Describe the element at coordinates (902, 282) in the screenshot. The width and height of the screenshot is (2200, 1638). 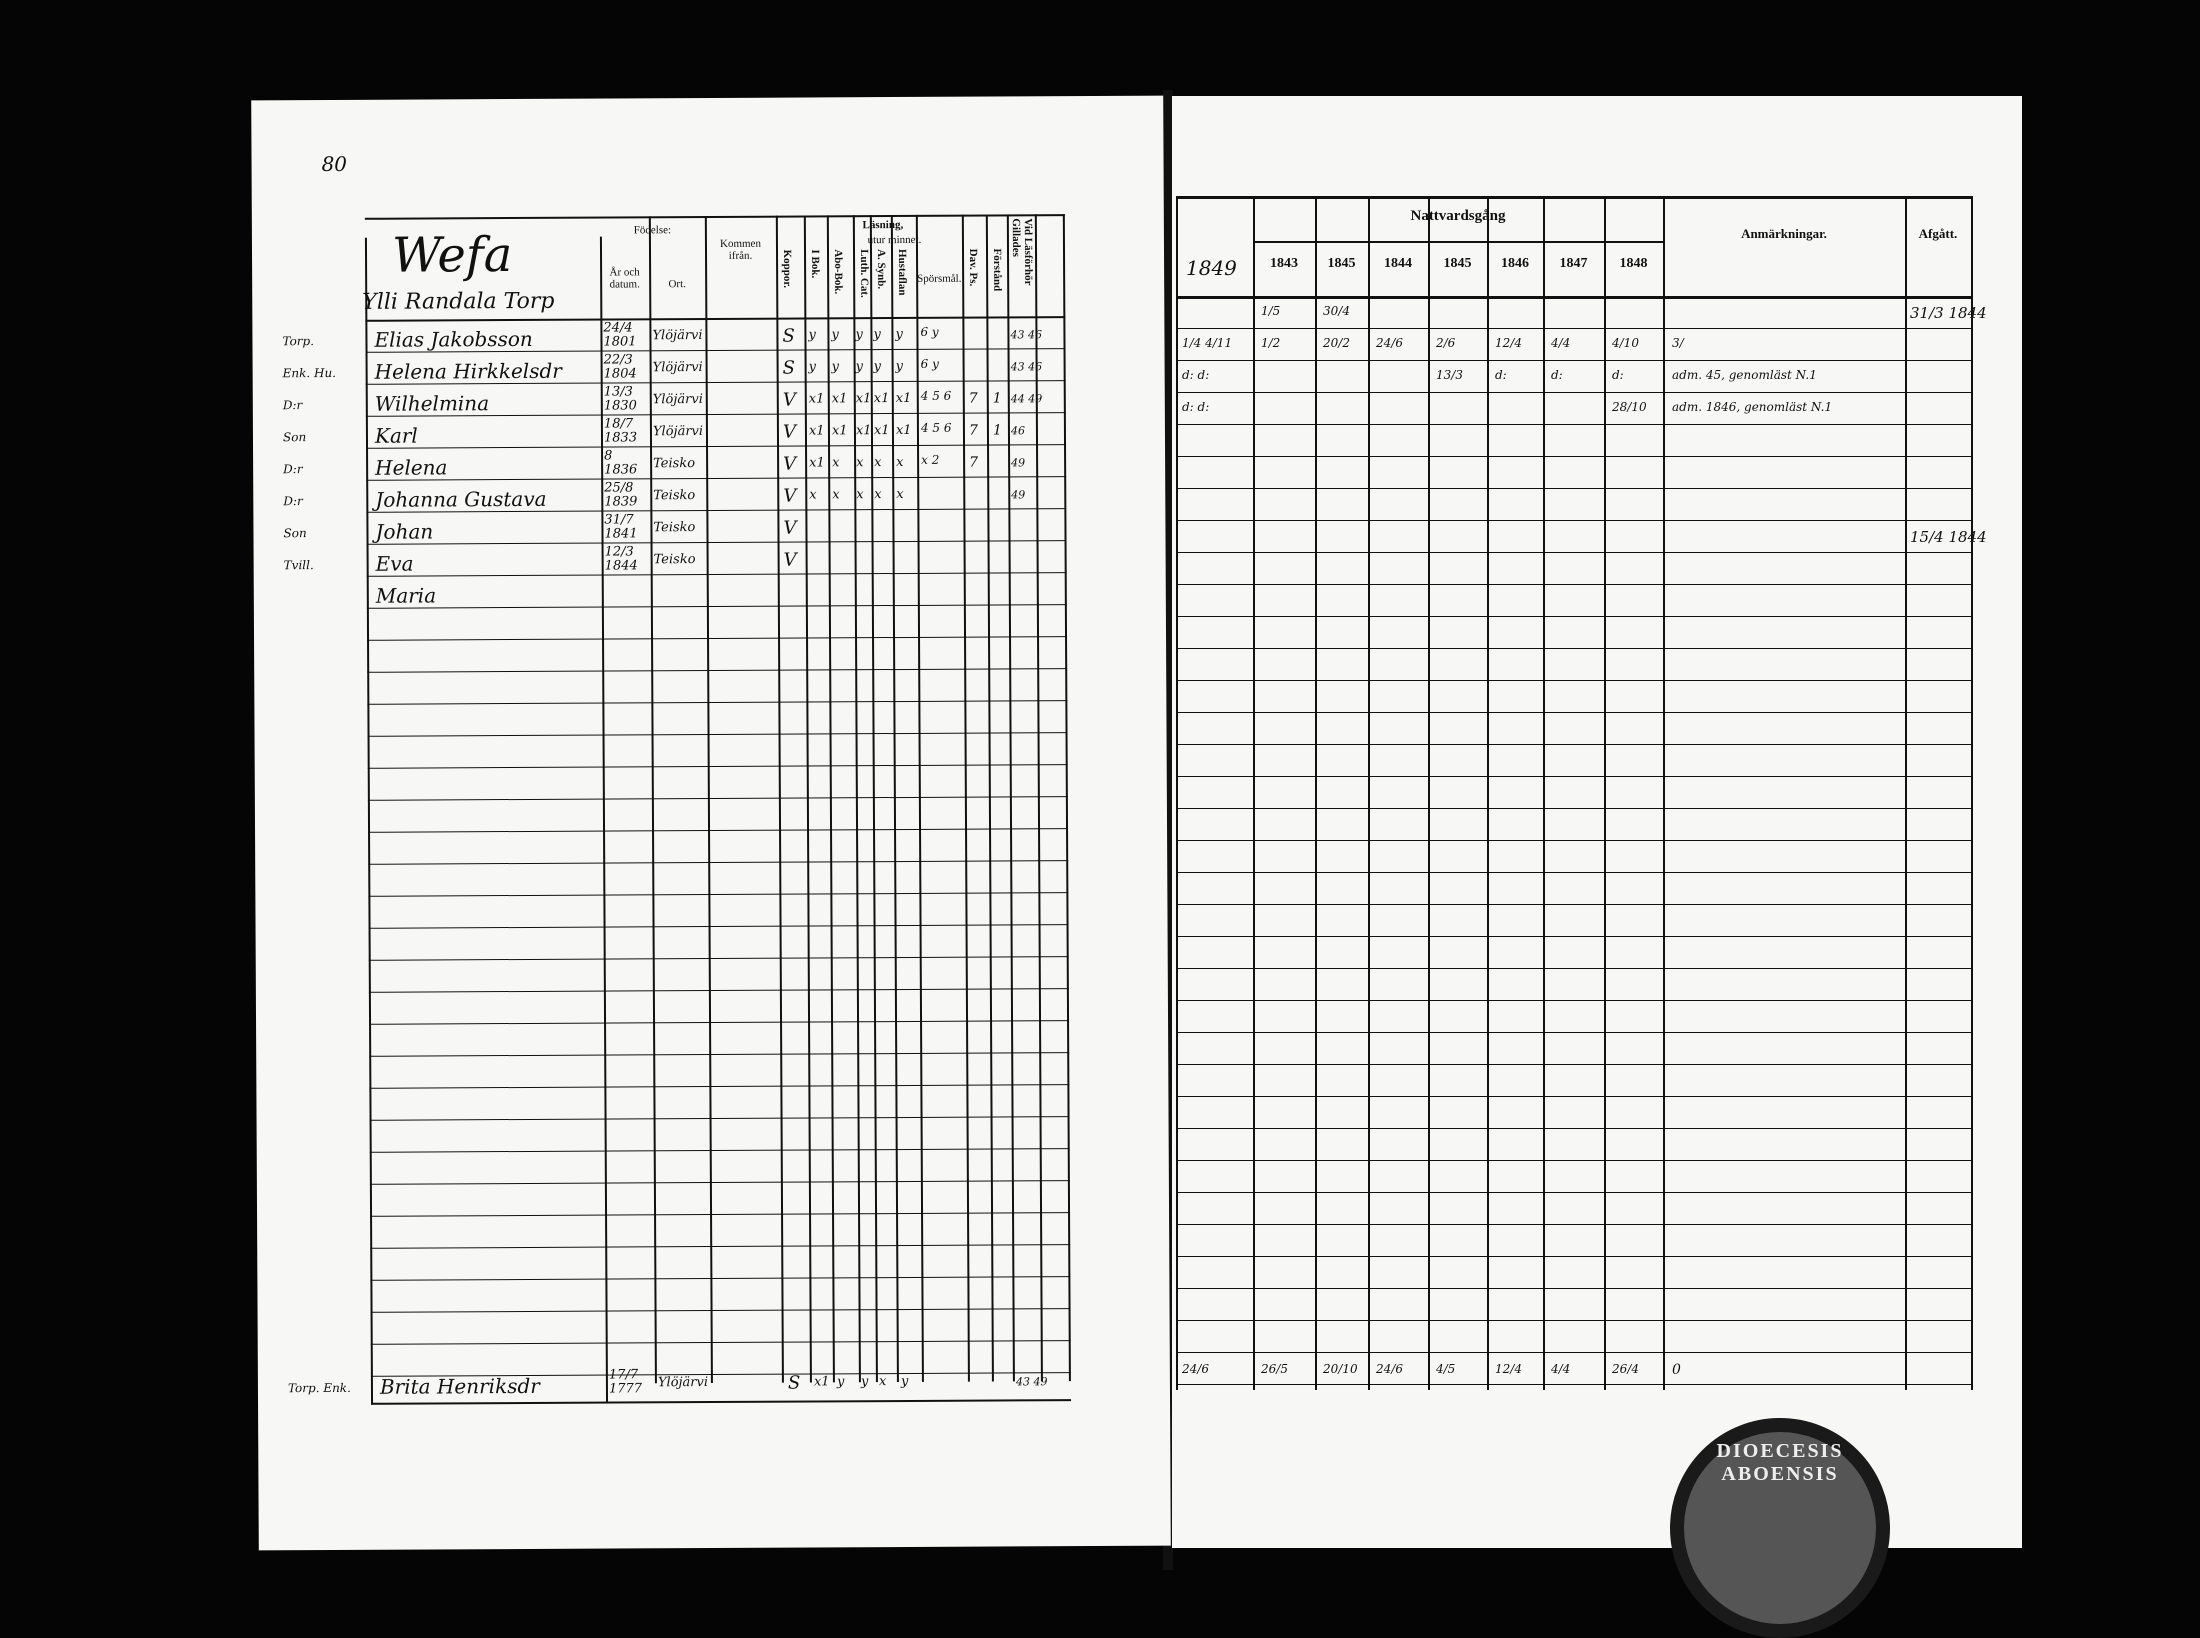
I see `header-hustaflan: Hustaflan` at that location.